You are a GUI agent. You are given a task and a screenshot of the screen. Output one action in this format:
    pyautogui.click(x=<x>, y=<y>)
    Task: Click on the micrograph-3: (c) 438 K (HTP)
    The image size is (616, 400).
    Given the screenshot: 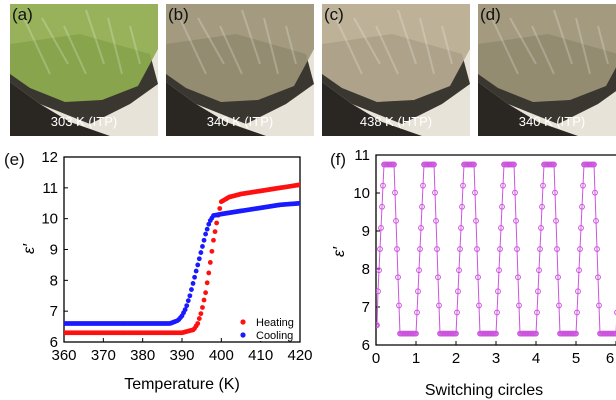 What is the action you would take?
    pyautogui.click(x=396, y=70)
    